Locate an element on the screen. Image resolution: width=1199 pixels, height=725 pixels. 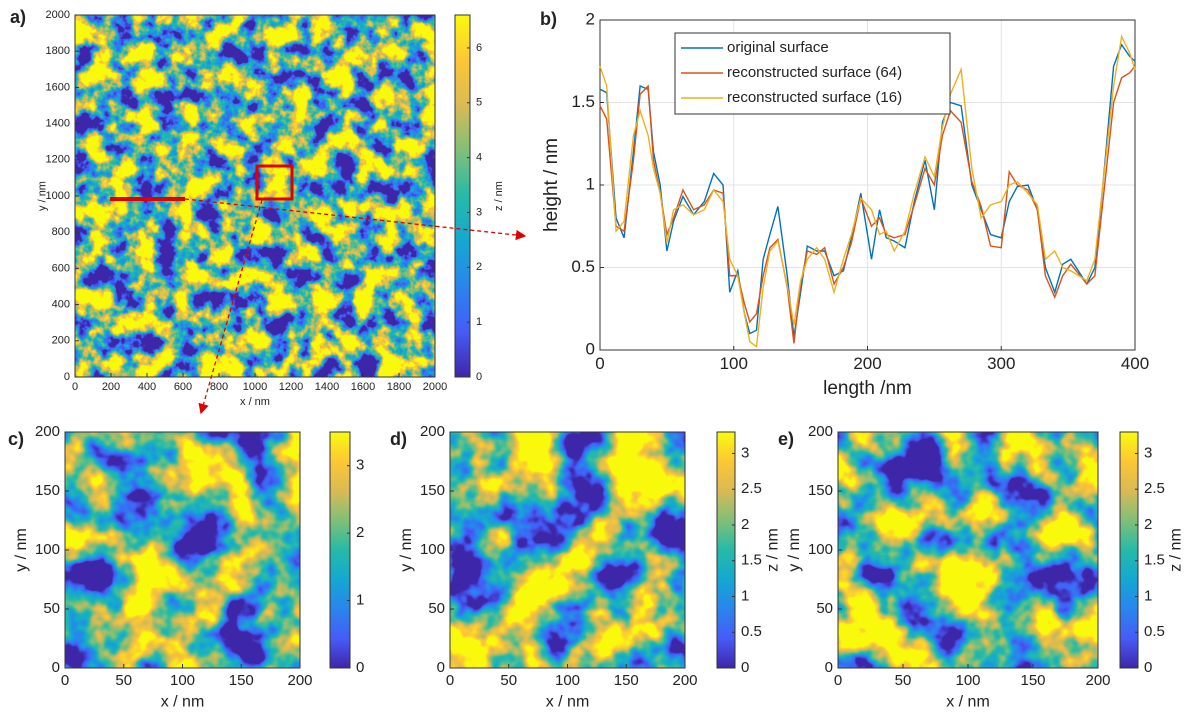
panel-label: b) is located at coordinates (548, 19).